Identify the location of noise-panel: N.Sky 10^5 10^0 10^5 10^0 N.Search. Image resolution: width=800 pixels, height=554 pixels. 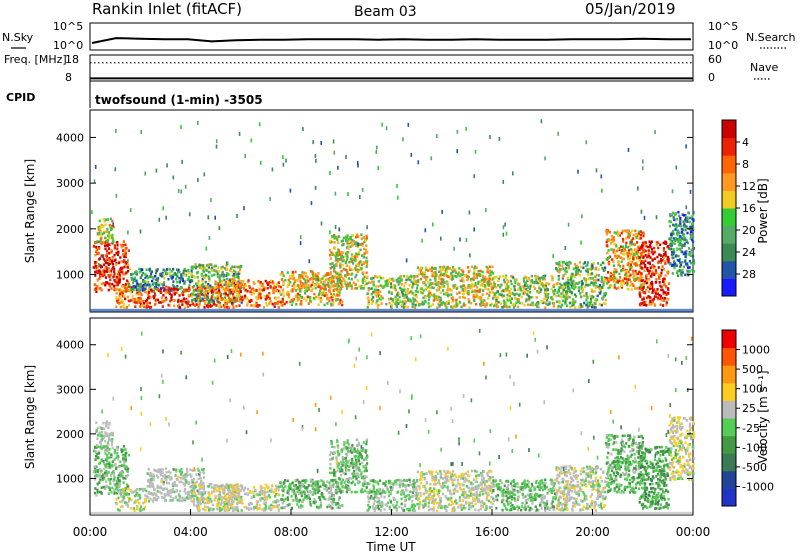
(399, 36).